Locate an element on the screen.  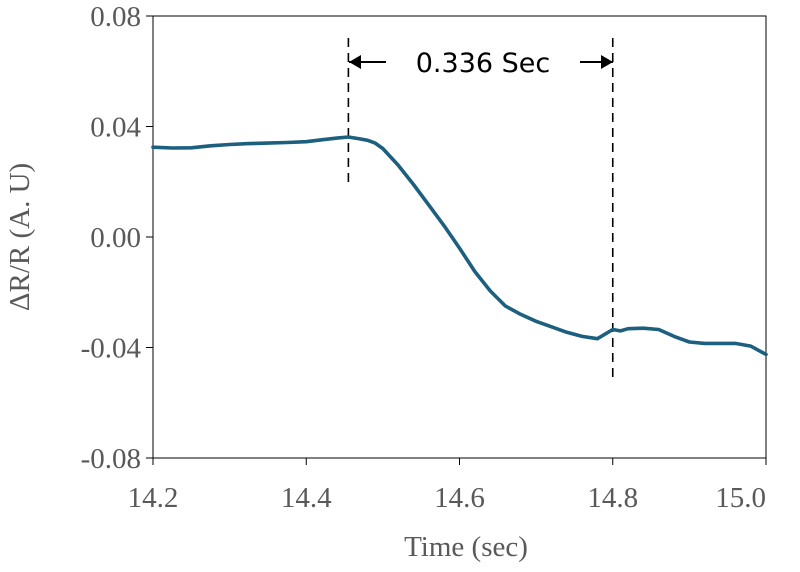
y-tick-label: -0.04 is located at coordinates (111, 349).